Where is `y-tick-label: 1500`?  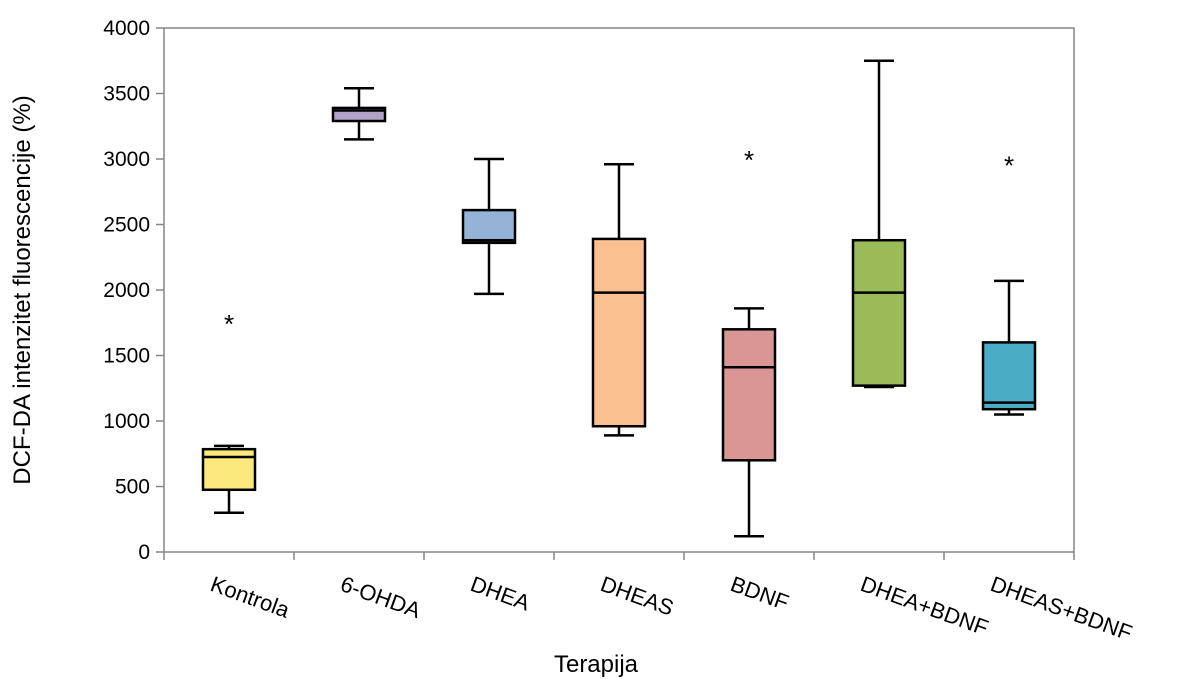 y-tick-label: 1500 is located at coordinates (126, 356).